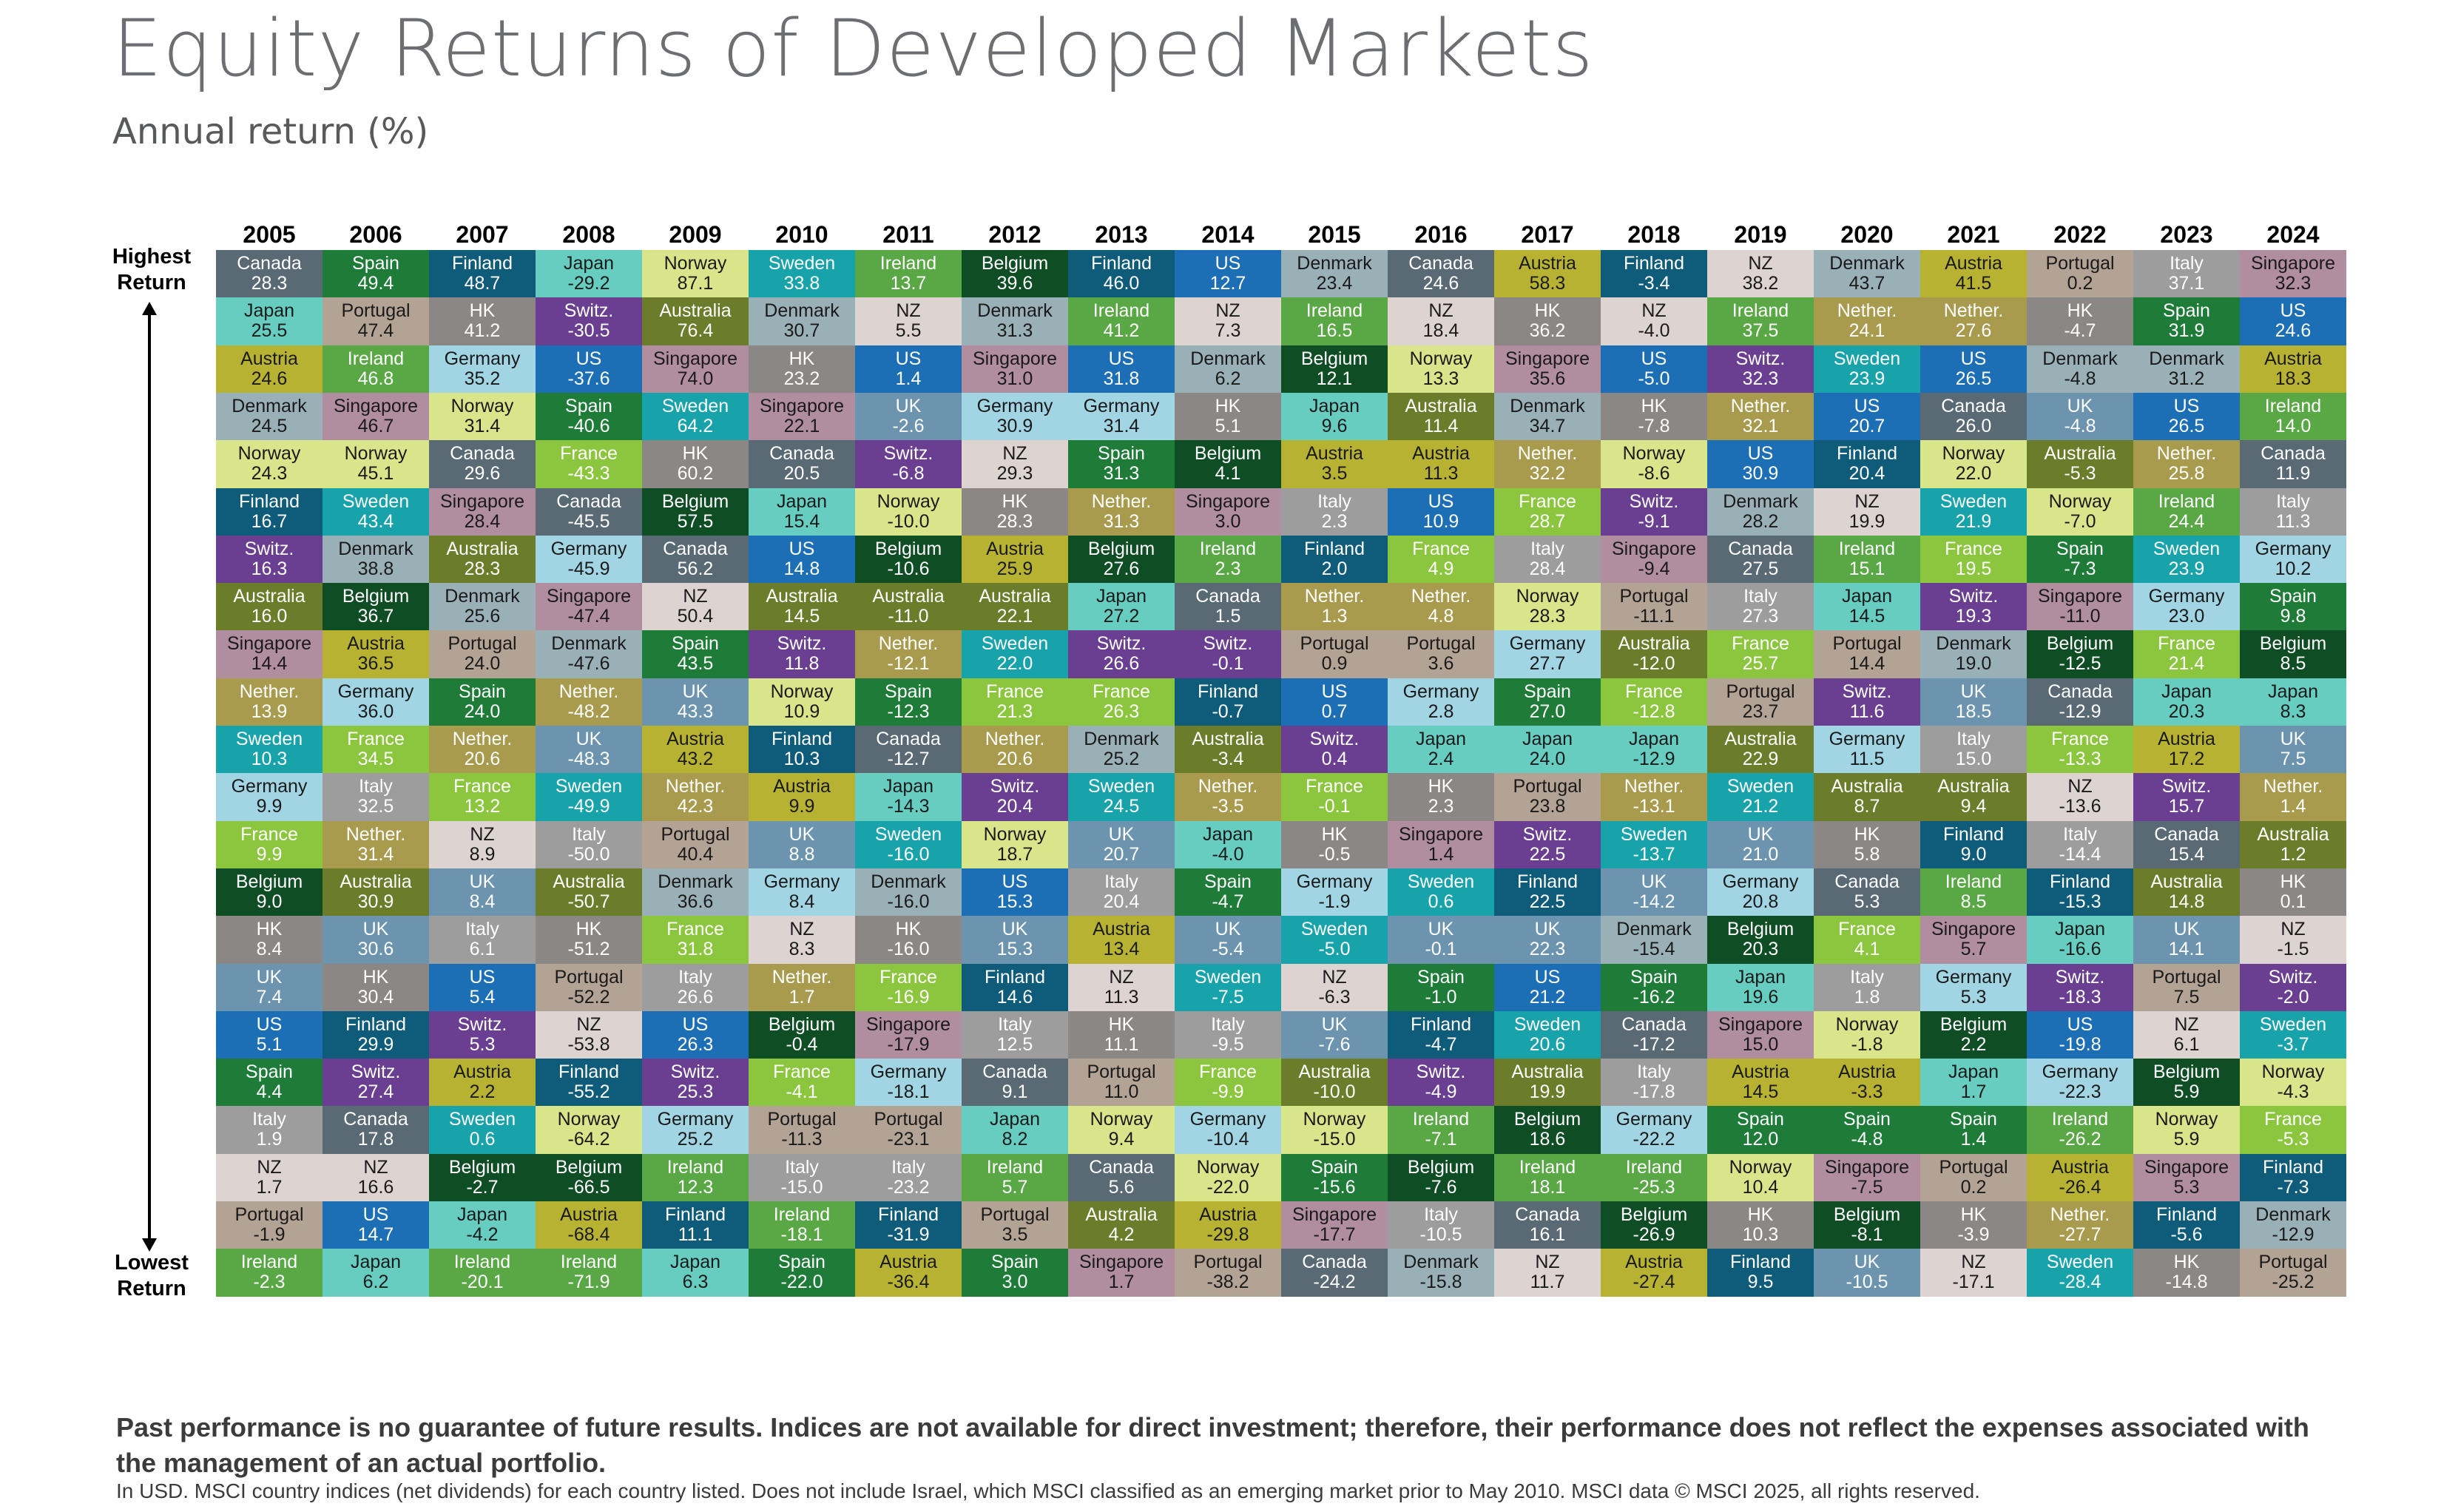  I want to click on return-value: -5.4, so click(1228, 949).